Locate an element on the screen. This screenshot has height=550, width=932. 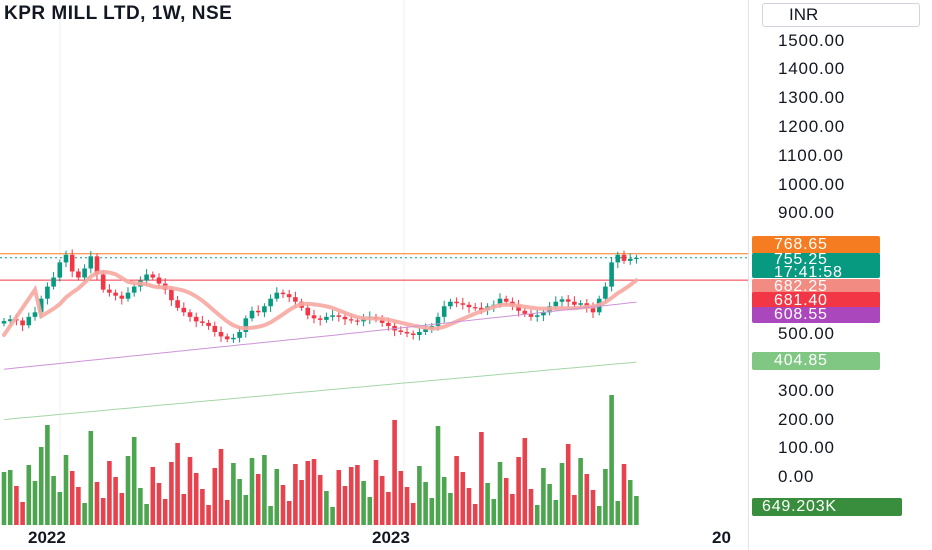
volume-badge: 649.203K is located at coordinates (827, 507).